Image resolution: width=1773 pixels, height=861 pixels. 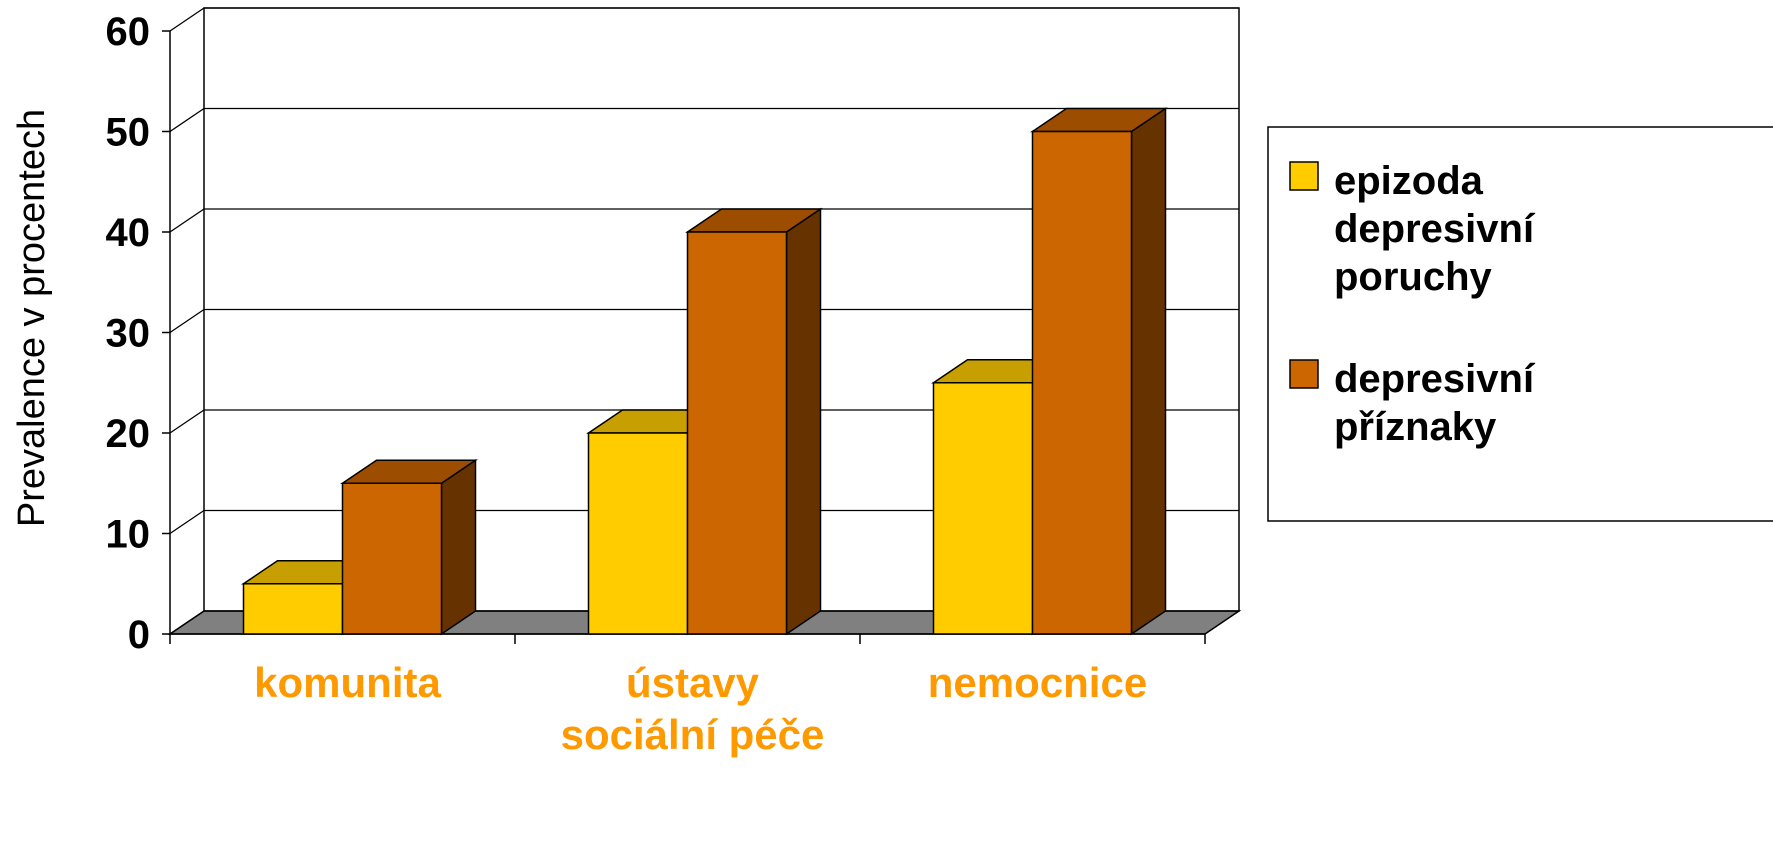 What do you see at coordinates (128, 133) in the screenshot?
I see `y-tick-label: 50` at bounding box center [128, 133].